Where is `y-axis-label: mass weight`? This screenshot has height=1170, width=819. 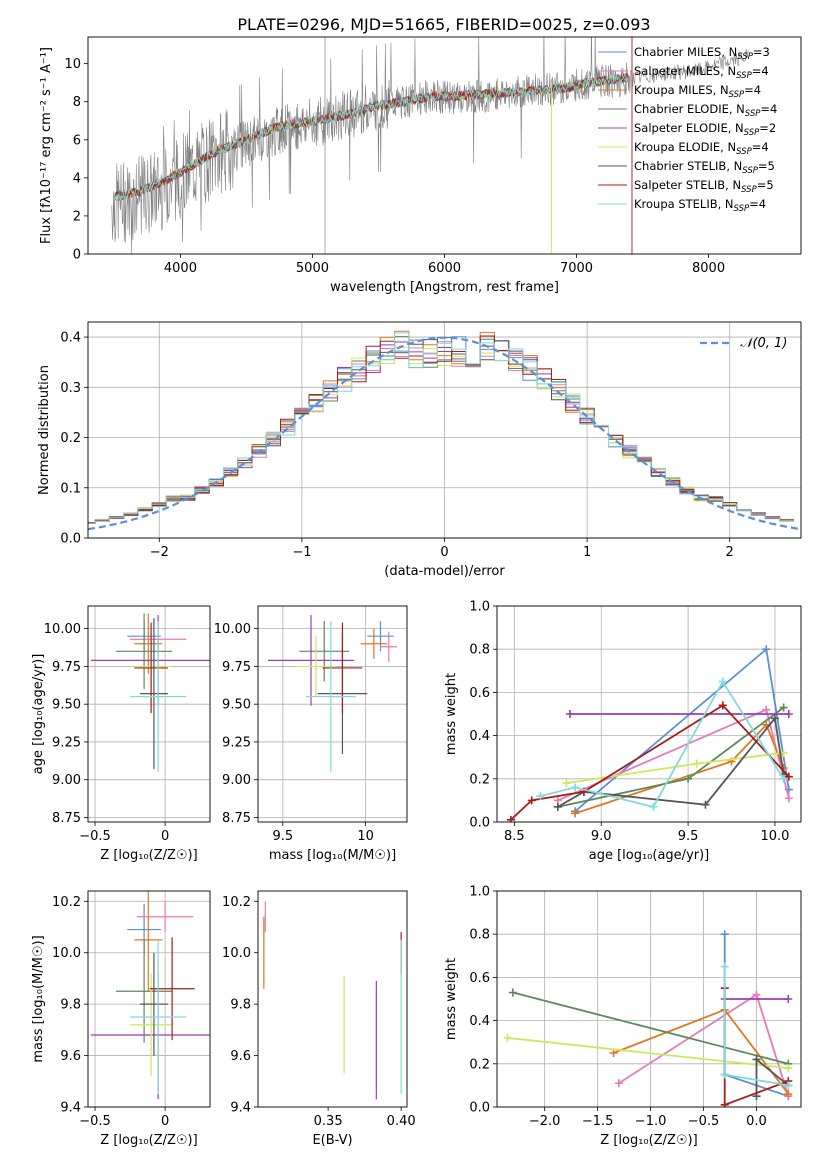 y-axis-label: mass weight is located at coordinates (451, 999).